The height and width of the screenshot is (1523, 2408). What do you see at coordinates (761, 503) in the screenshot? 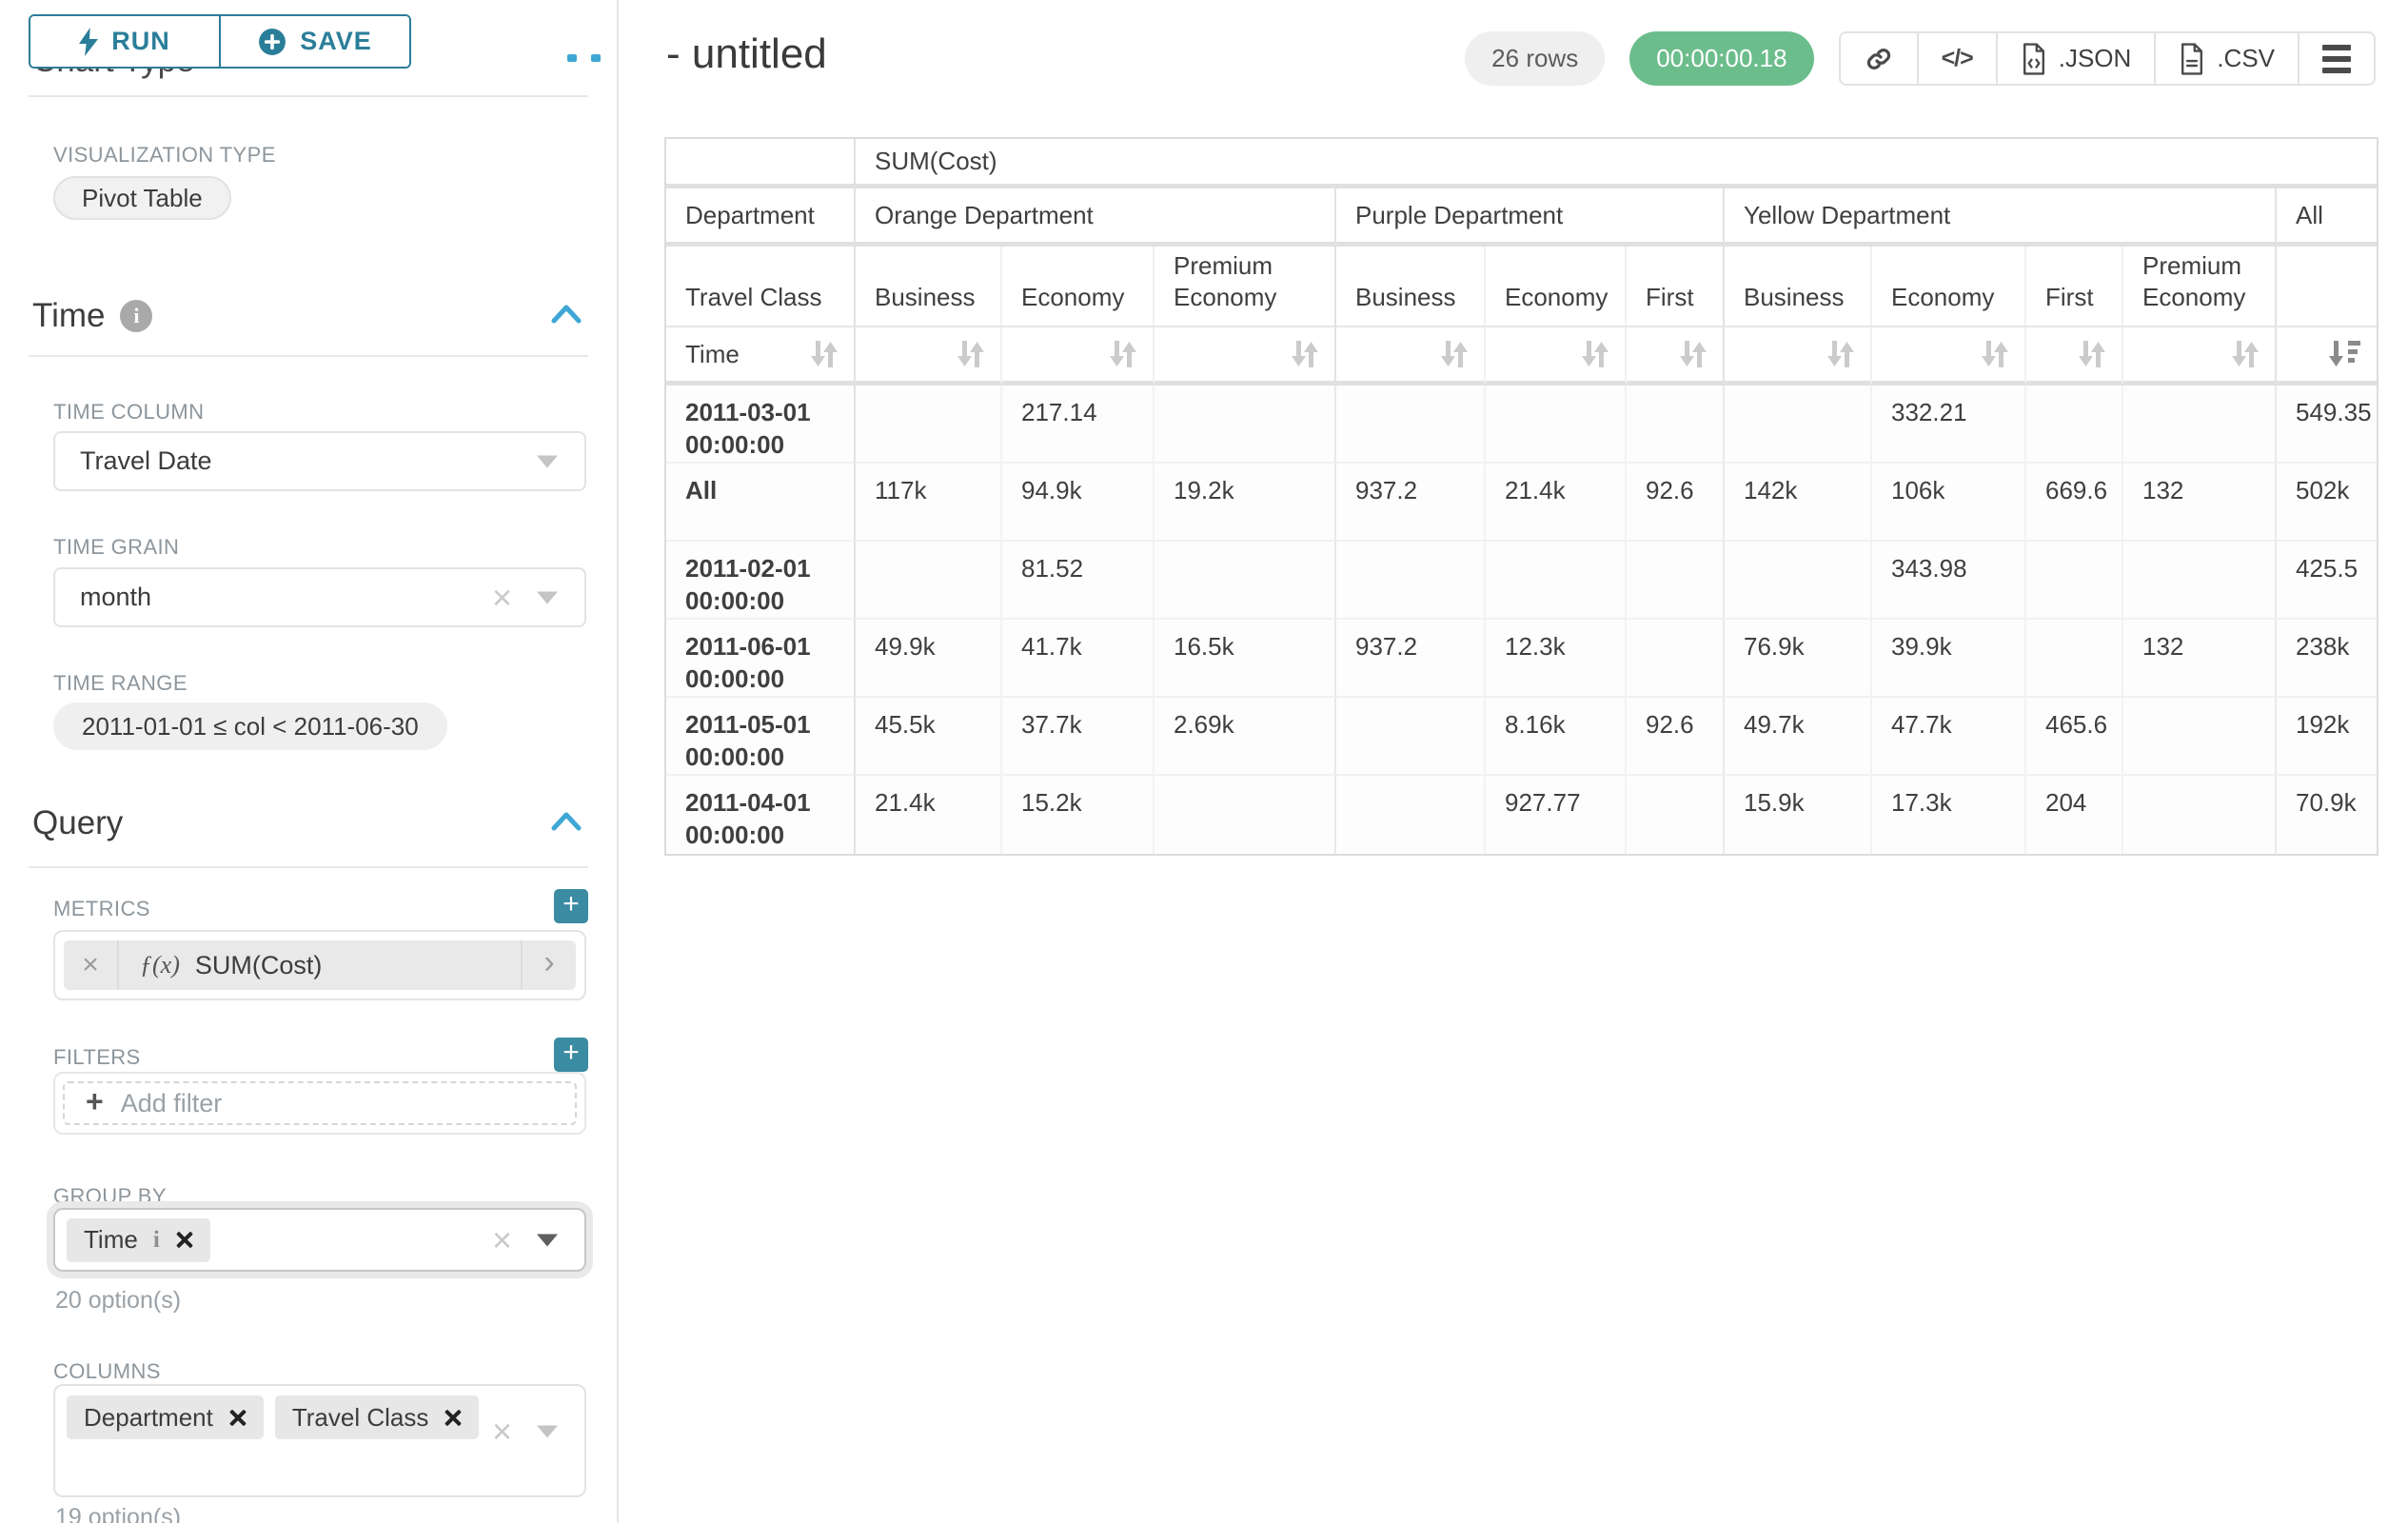
I see `row-label: All` at bounding box center [761, 503].